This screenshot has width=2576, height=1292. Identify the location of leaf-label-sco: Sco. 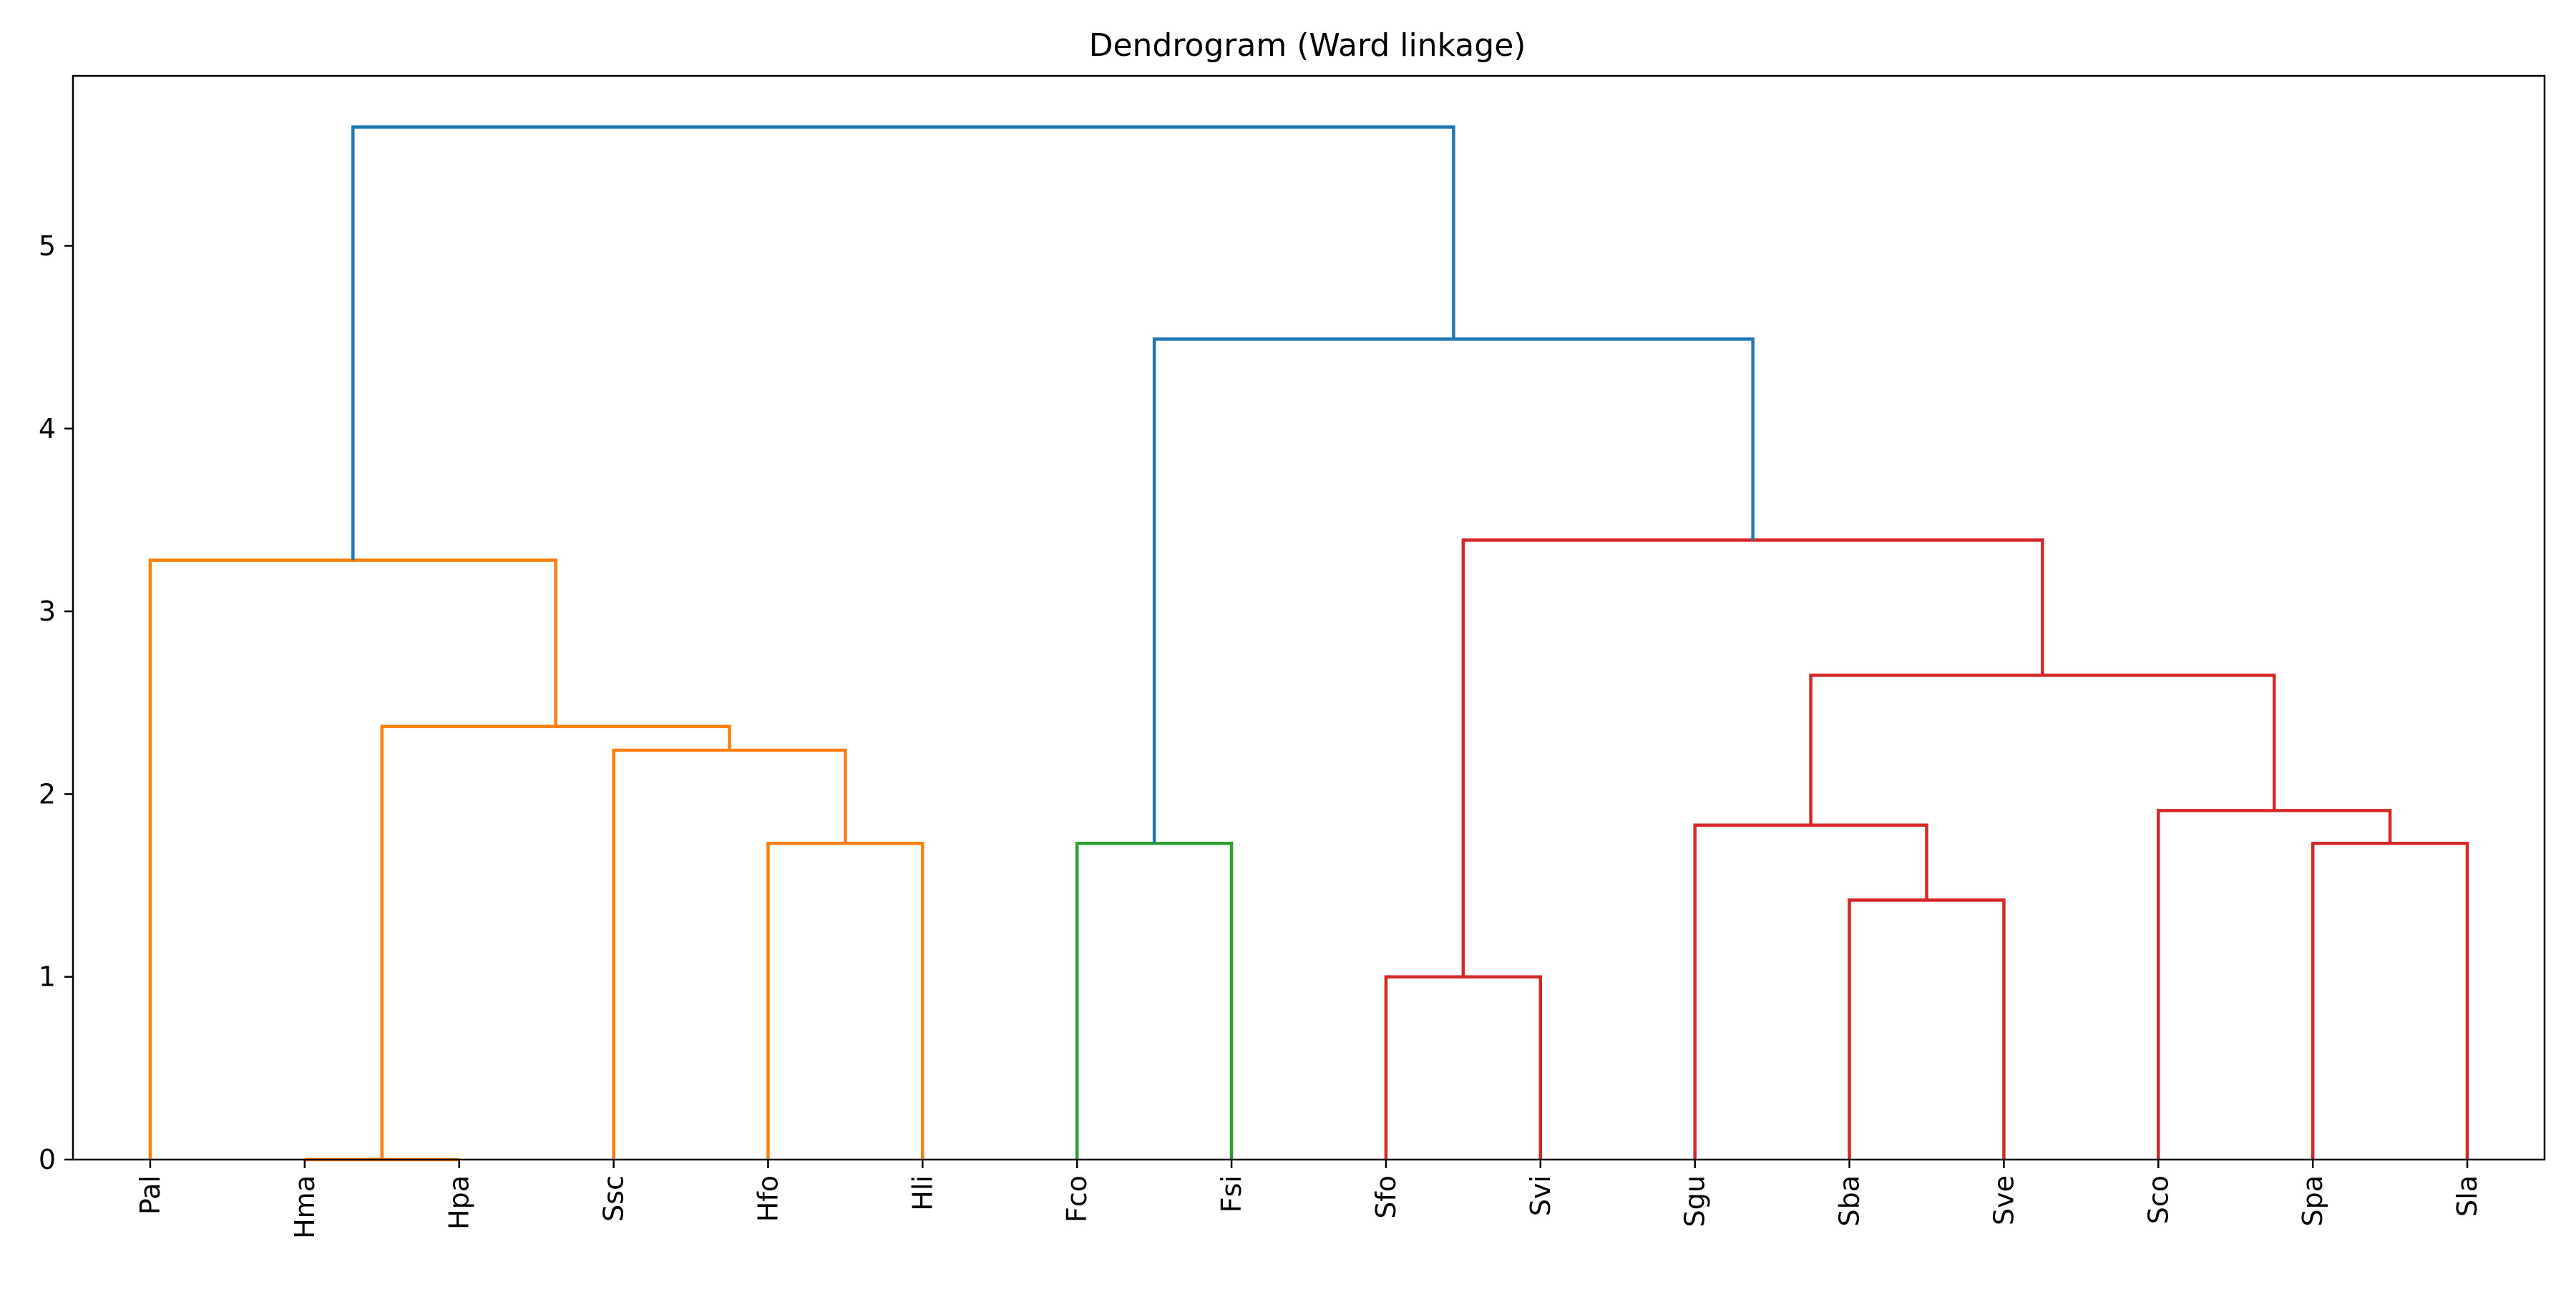
(2158, 1199).